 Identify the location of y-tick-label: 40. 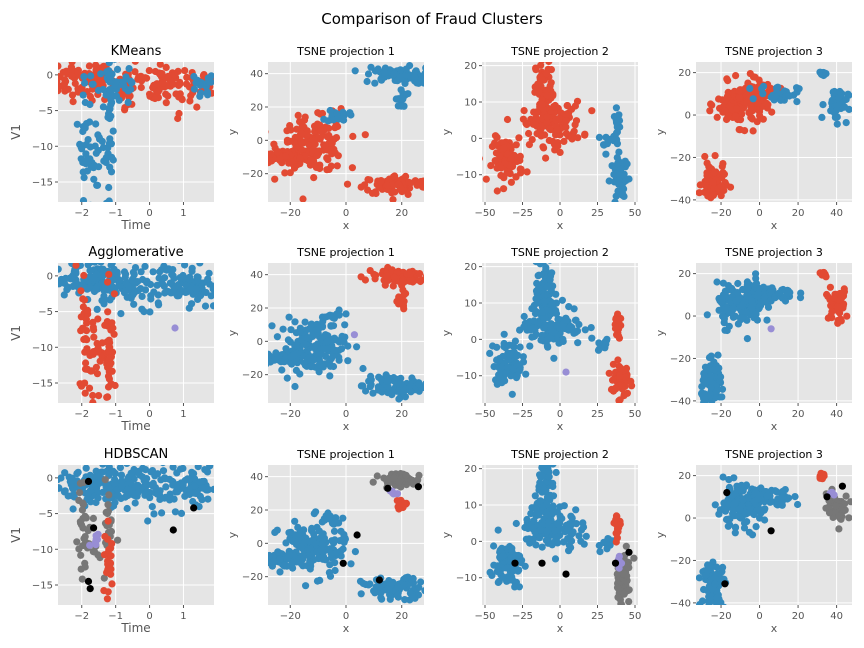
(256, 275).